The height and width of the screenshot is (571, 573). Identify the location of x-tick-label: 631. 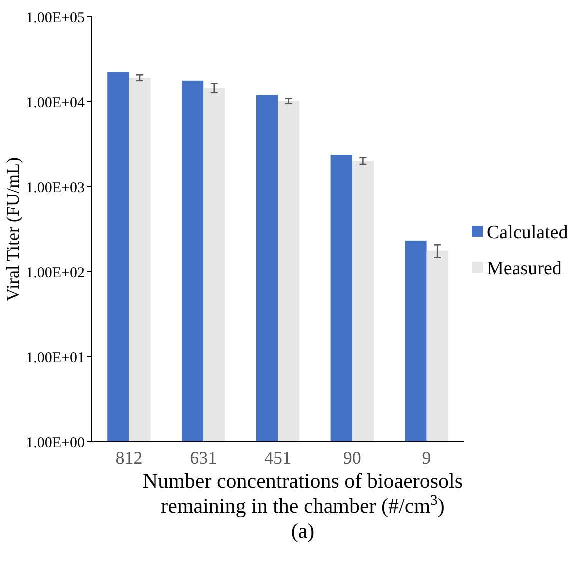
(204, 458).